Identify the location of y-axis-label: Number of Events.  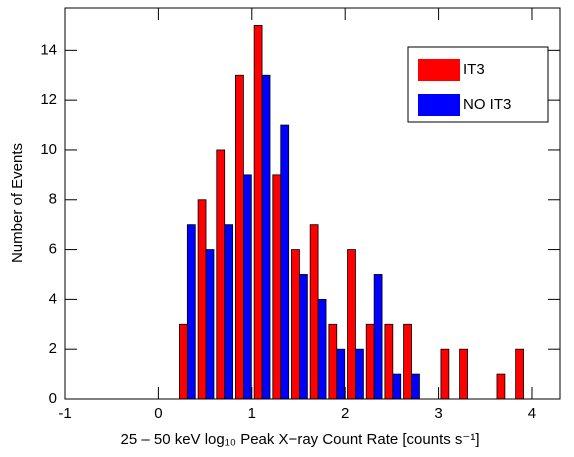
(17, 203).